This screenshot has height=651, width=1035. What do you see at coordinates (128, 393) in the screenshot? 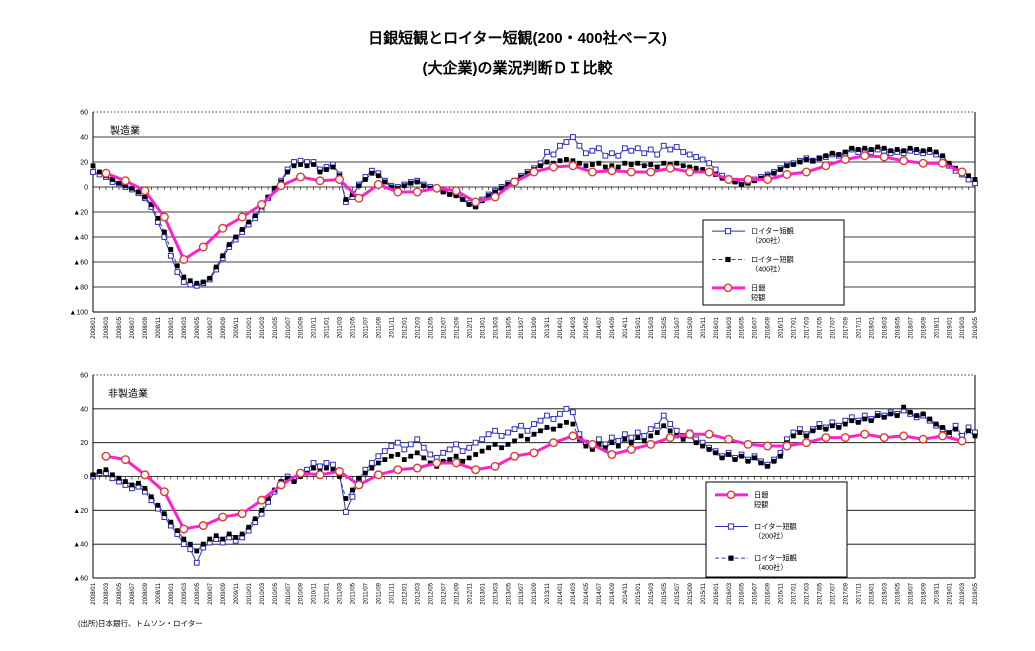
I see `panel-label: 非製造業` at bounding box center [128, 393].